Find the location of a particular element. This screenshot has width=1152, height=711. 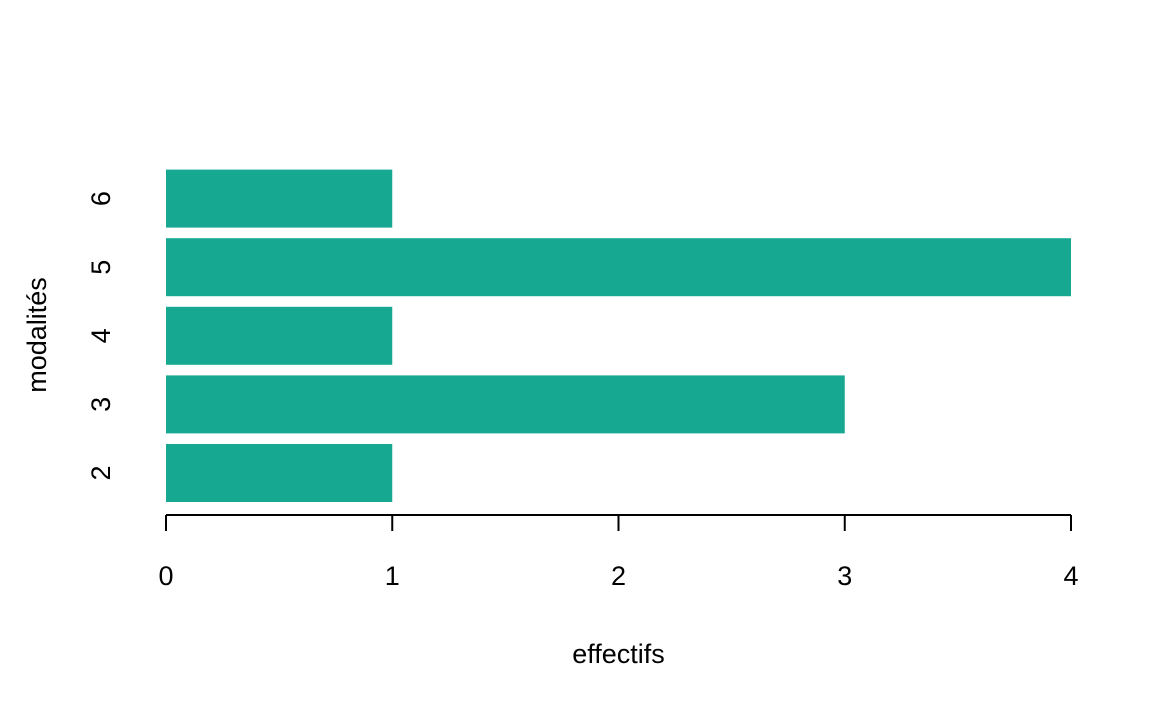

x-axis-title: effectifs is located at coordinates (618, 654).